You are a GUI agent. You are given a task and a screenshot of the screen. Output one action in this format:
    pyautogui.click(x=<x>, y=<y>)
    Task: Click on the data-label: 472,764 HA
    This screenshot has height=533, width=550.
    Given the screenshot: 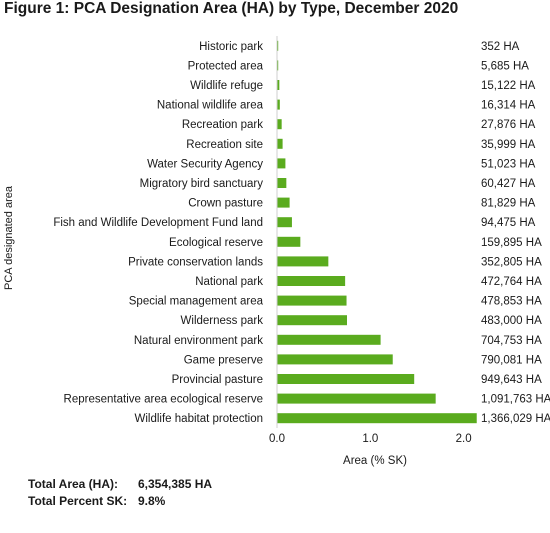 What is the action you would take?
    pyautogui.click(x=511, y=282)
    